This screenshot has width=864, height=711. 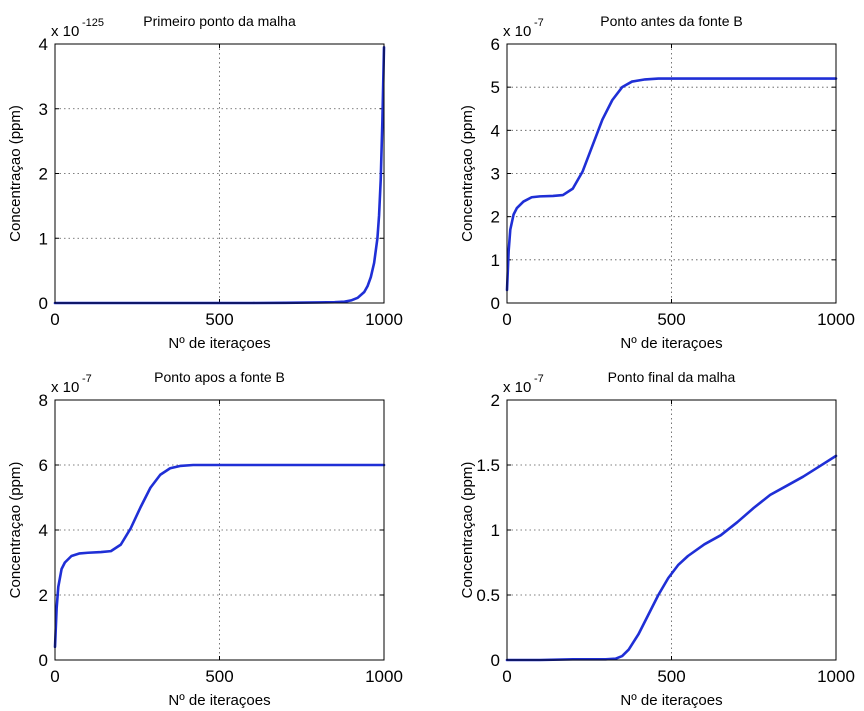 What do you see at coordinates (671, 21) in the screenshot?
I see `chart-title: Ponto antes da fonte B` at bounding box center [671, 21].